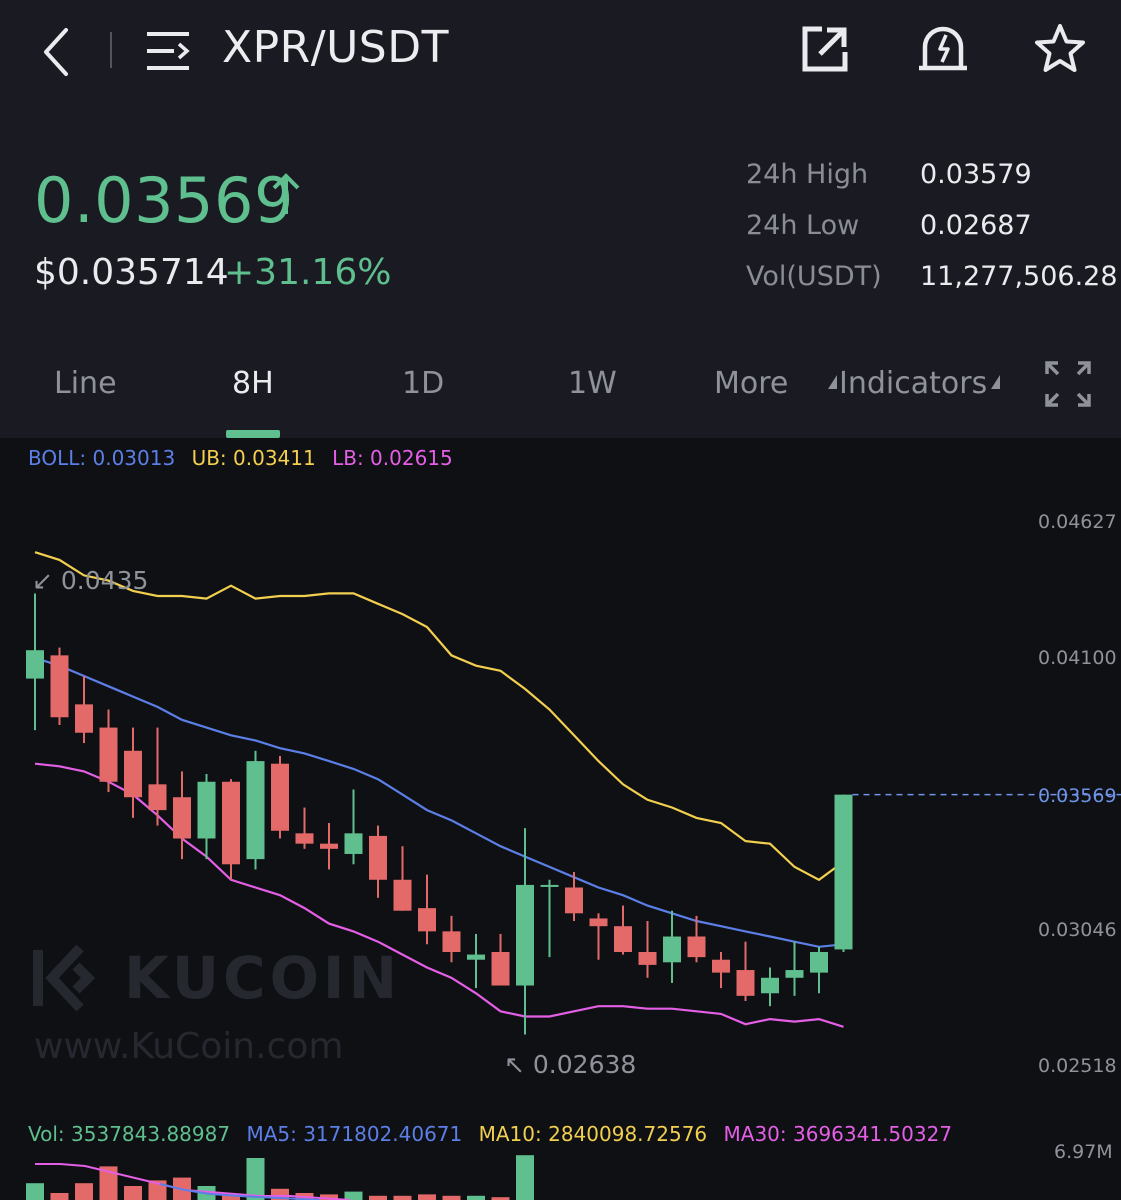  I want to click on boll-mid-value: BOLL: 0.03013, so click(102, 458).